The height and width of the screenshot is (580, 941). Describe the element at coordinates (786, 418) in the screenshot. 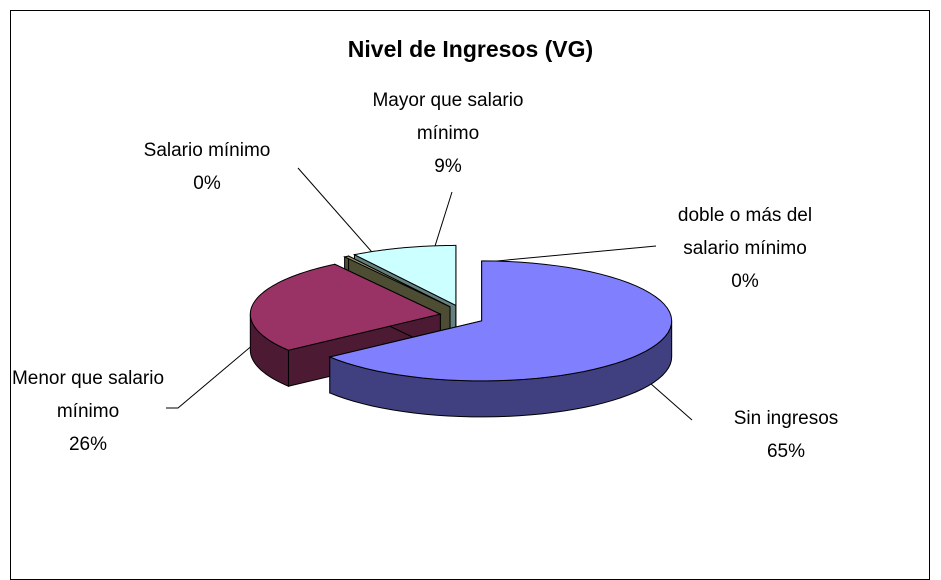

I see `category-label: Sin ingresos` at that location.